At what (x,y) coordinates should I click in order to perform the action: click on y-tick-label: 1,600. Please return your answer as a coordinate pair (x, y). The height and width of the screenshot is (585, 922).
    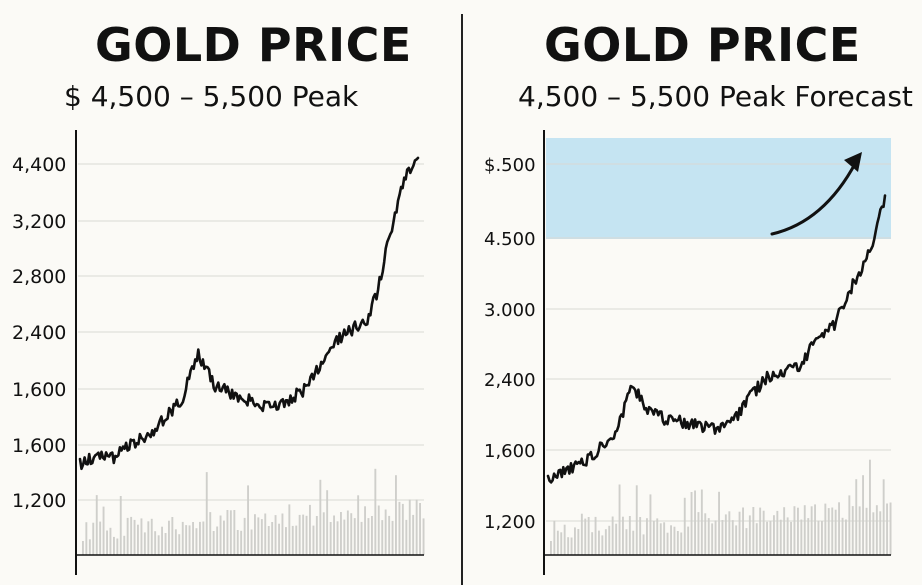
    Looking at the image, I should click on (39, 390).